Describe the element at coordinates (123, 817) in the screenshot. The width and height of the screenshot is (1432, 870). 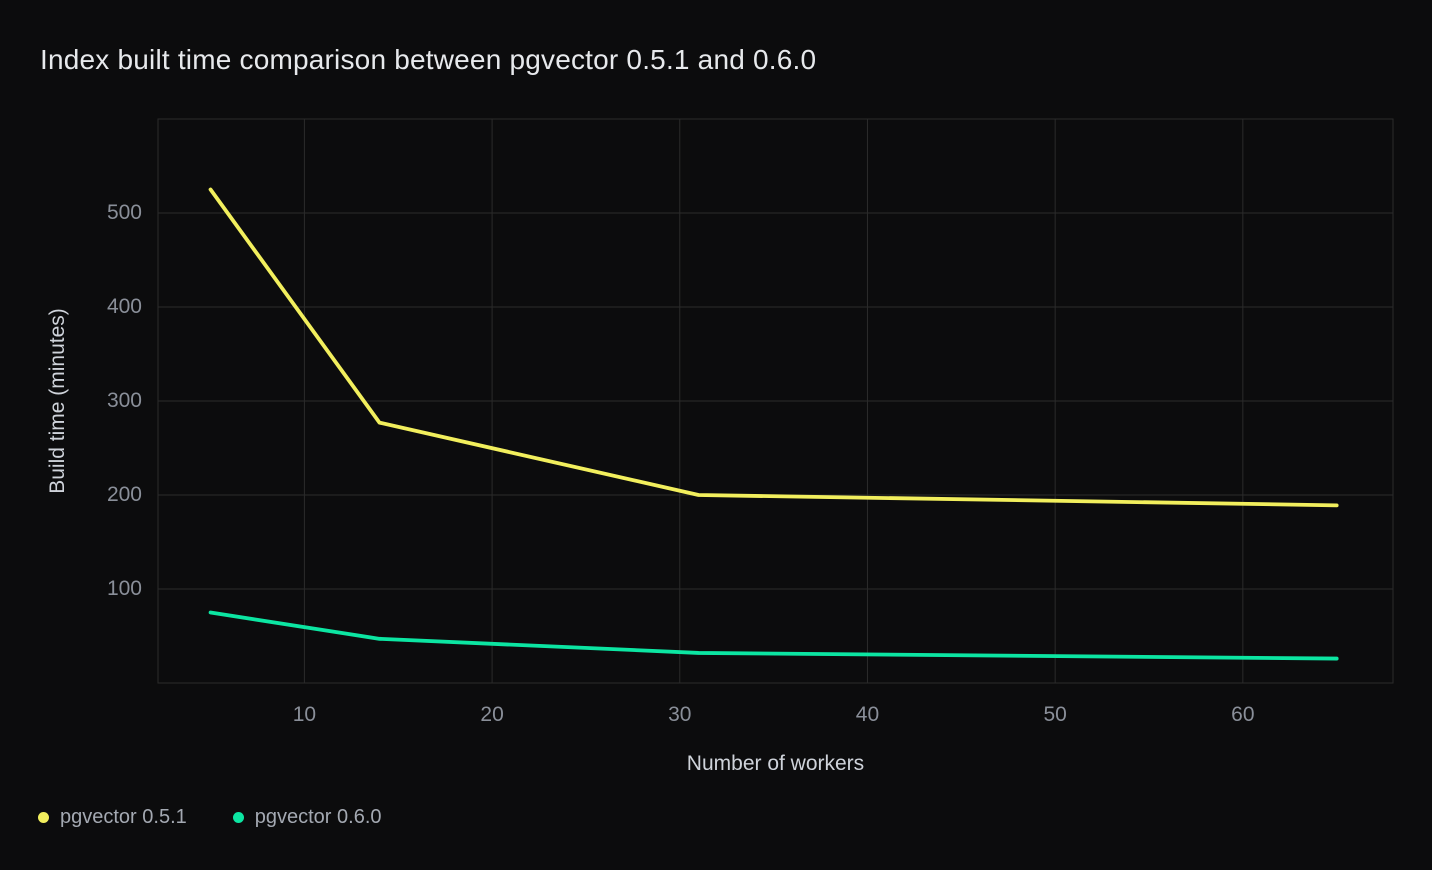
I see `legend-item-label: pgvector 0.5.1` at that location.